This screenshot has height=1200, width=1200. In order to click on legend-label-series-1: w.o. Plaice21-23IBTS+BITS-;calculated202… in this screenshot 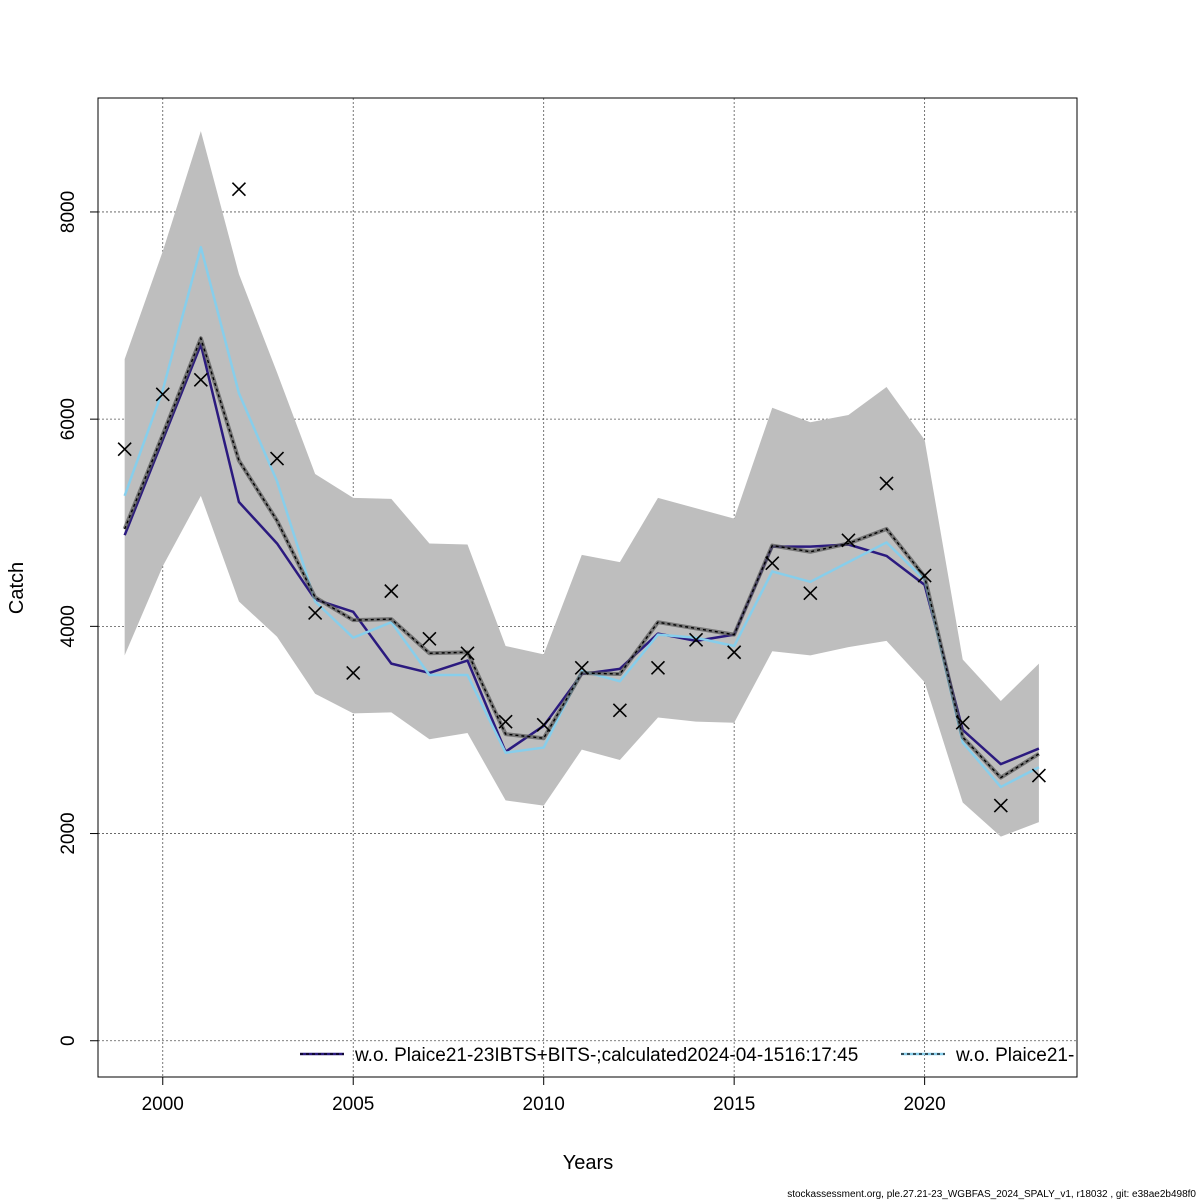, I will do `click(606, 1055)`.